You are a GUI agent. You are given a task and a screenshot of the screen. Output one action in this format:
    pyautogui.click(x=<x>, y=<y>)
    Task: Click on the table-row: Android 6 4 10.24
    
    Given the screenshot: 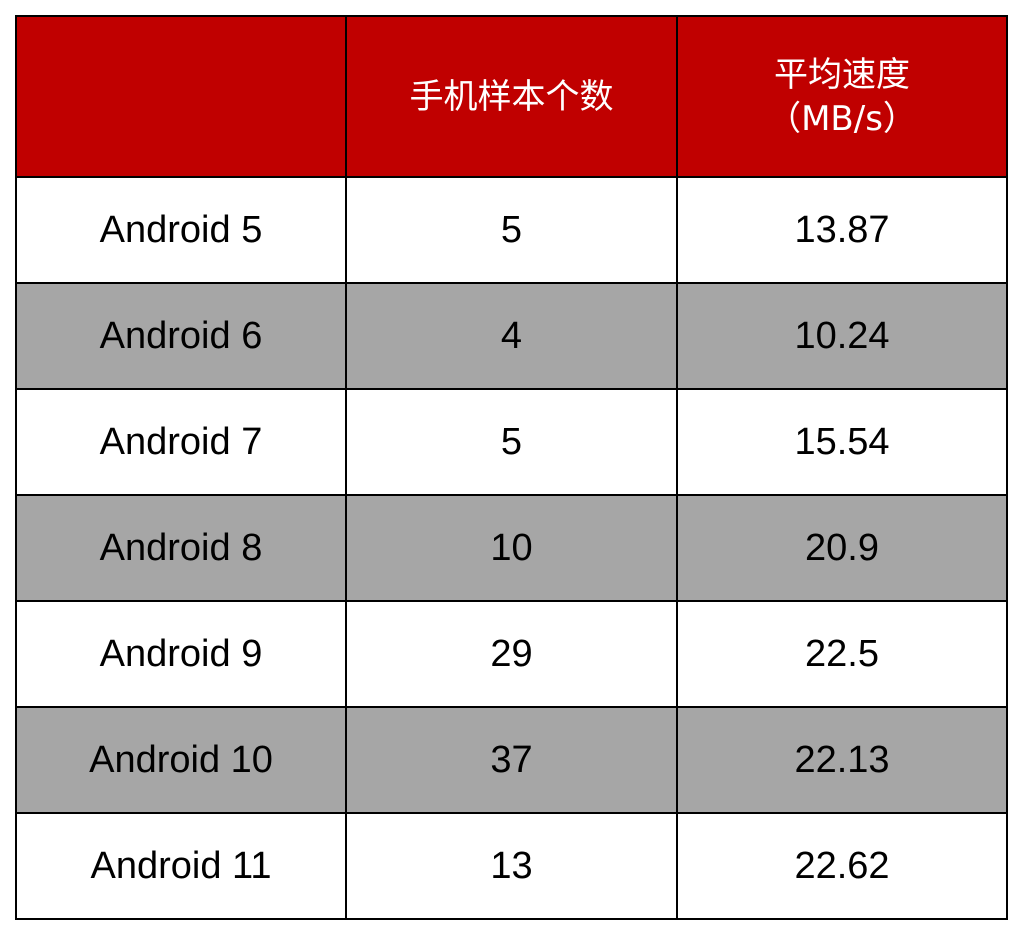 What is the action you would take?
    pyautogui.click(x=511, y=336)
    